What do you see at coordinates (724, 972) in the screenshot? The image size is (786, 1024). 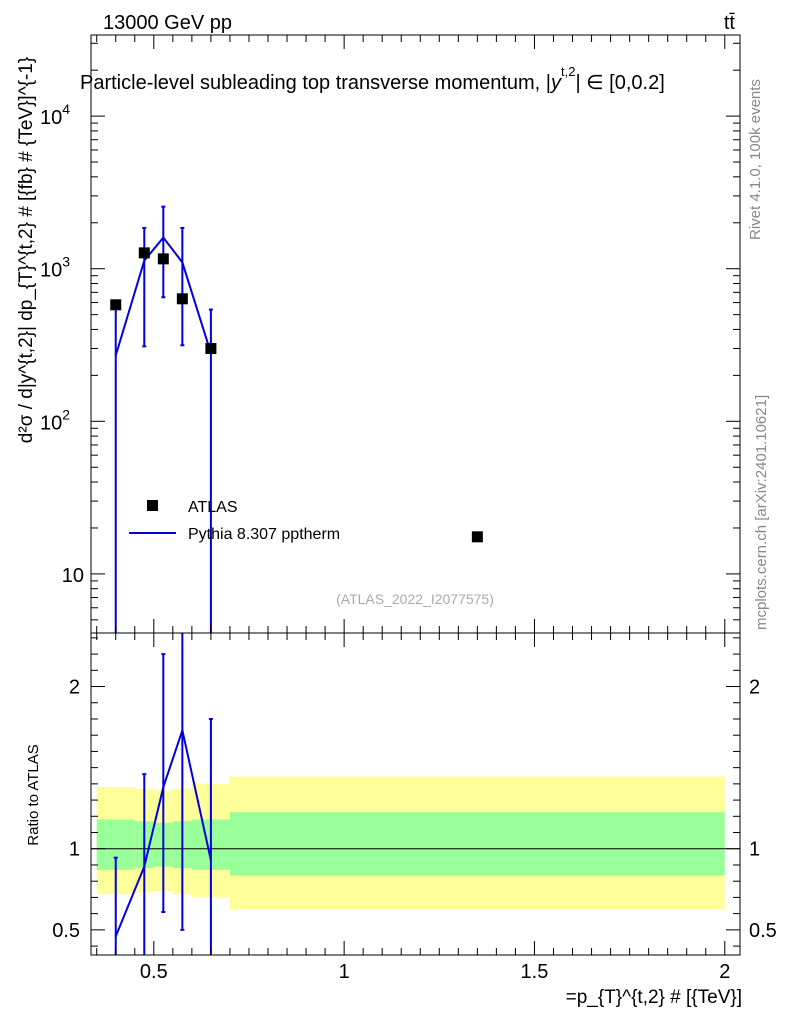 I see `ratio-x-tick-label: 2` at bounding box center [724, 972].